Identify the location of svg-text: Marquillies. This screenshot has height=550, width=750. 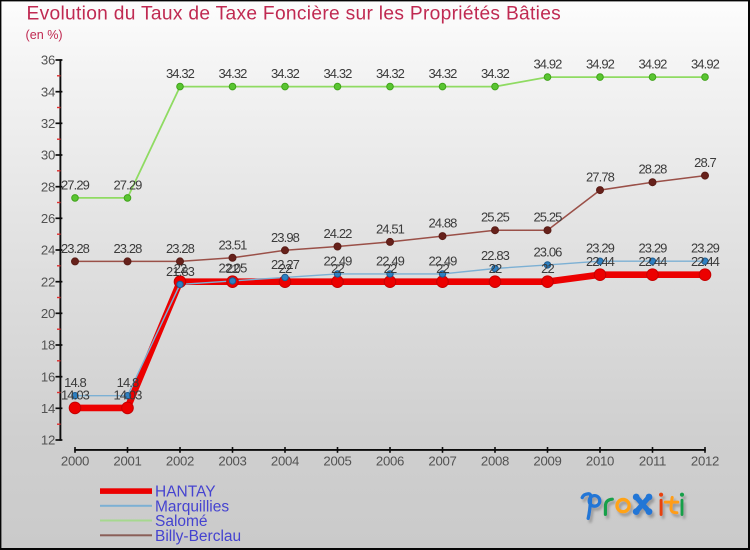
(192, 506).